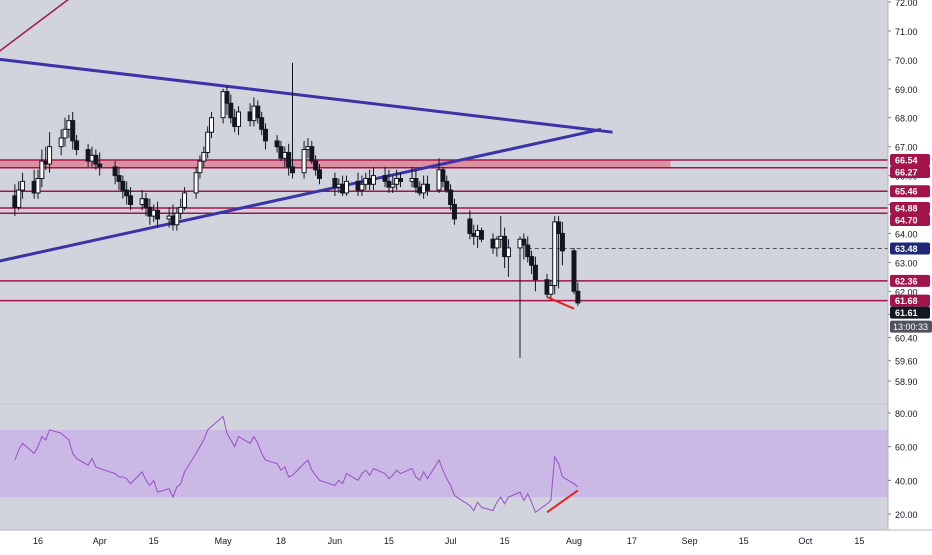  I want to click on price-tick-label: 58.90, so click(906, 382).